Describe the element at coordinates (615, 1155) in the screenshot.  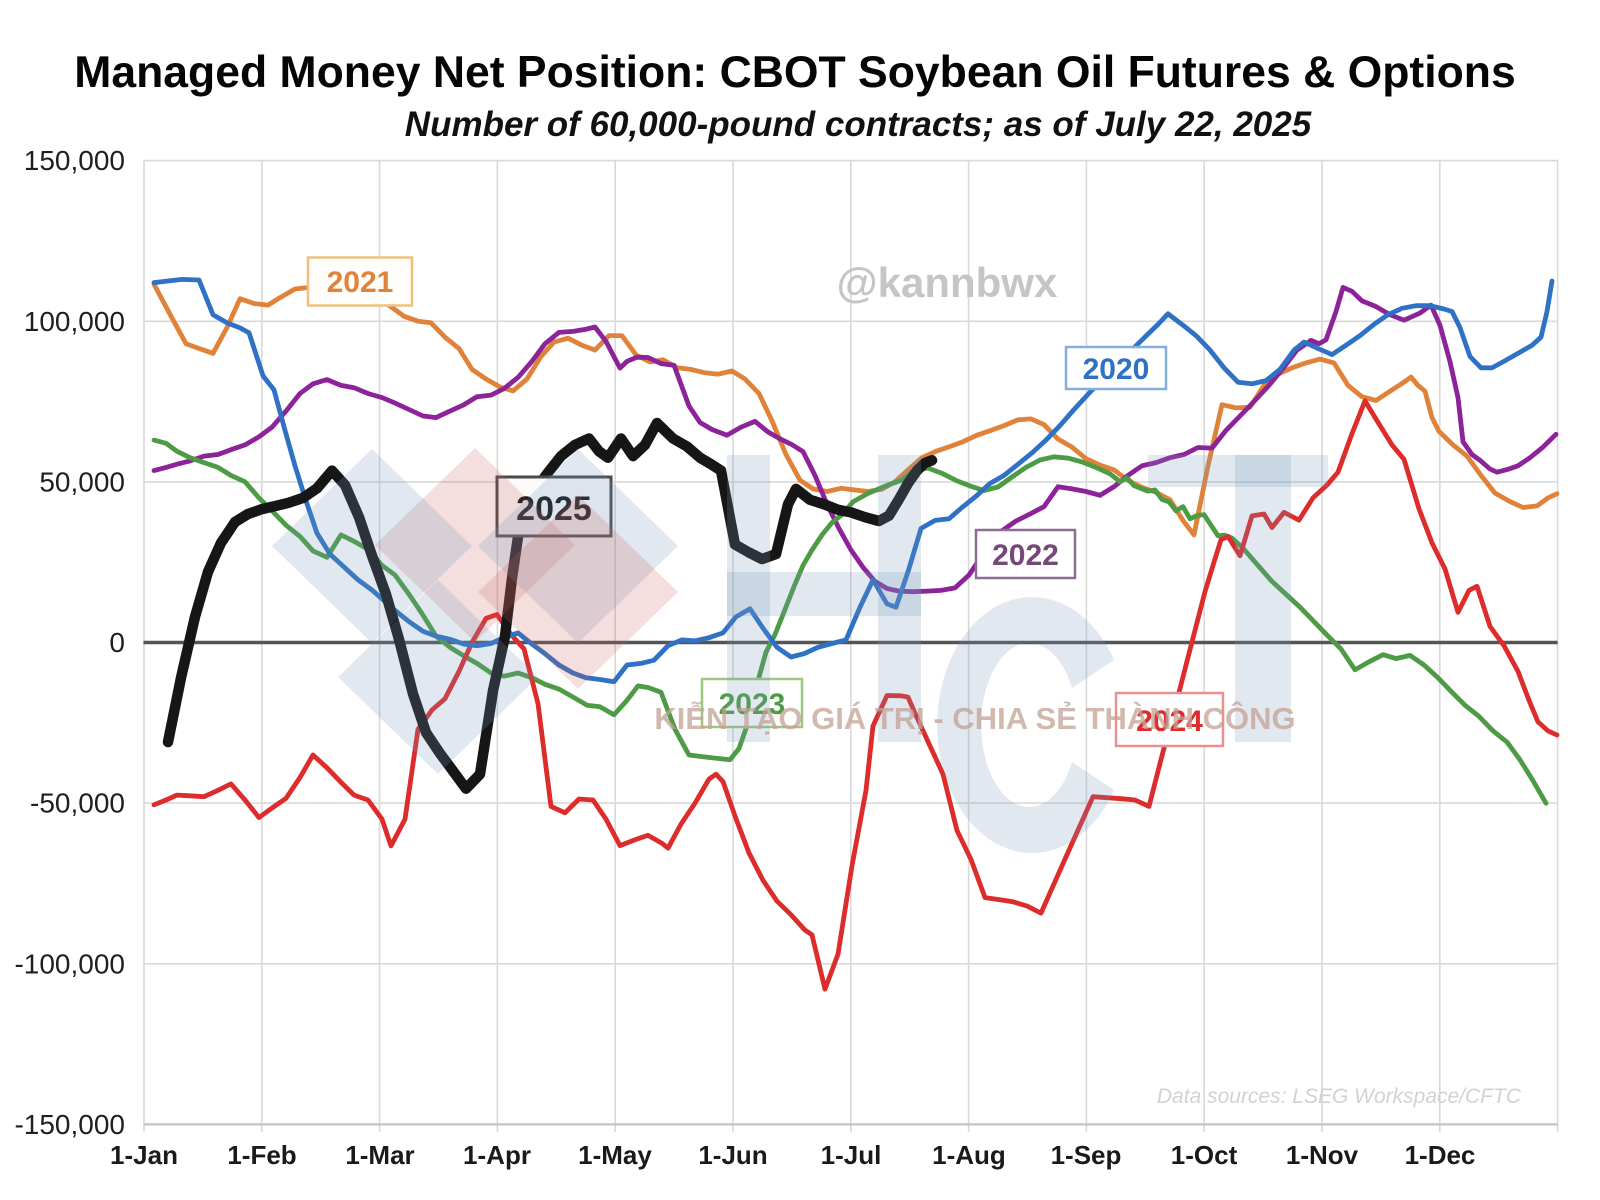
I see `svg-text: 1-May` at that location.